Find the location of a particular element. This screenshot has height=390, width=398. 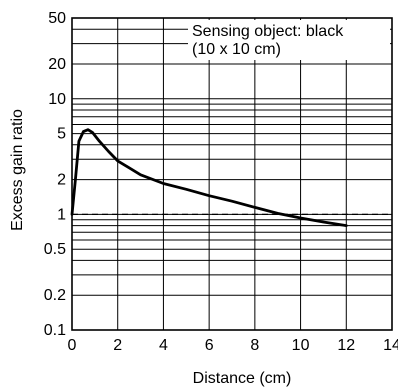

x-tick-label: 0 is located at coordinates (72, 345).